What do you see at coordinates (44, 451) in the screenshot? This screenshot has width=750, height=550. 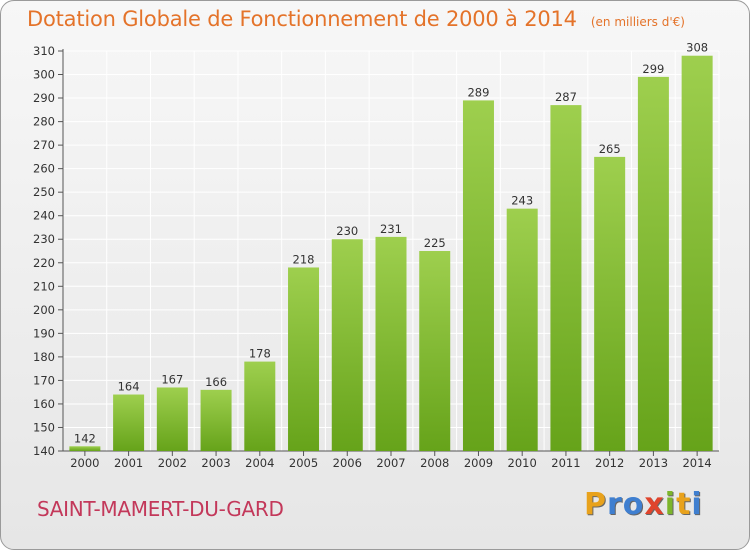 I see `y-tick-label: 140` at bounding box center [44, 451].